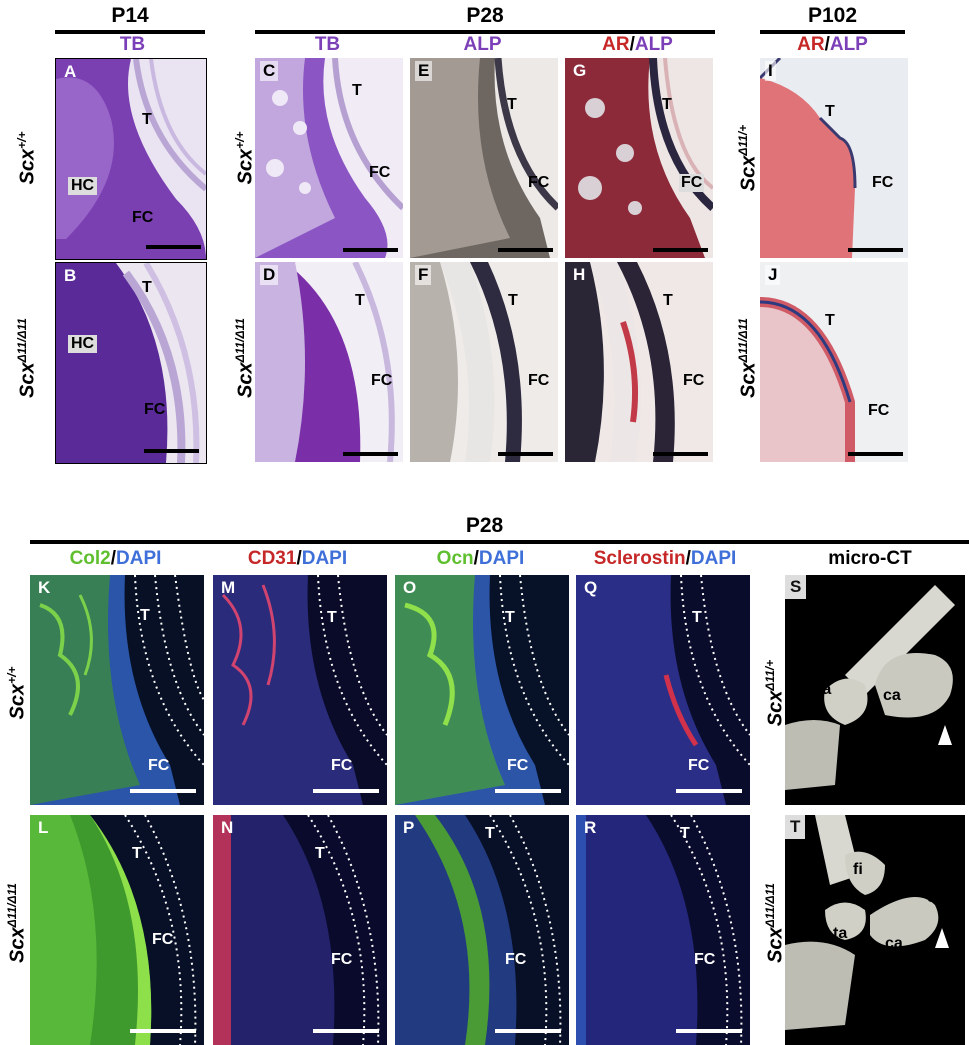 This screenshot has width=969, height=1045. Describe the element at coordinates (832, 32) in the screenshot. I see `header-rule-p102` at that location.